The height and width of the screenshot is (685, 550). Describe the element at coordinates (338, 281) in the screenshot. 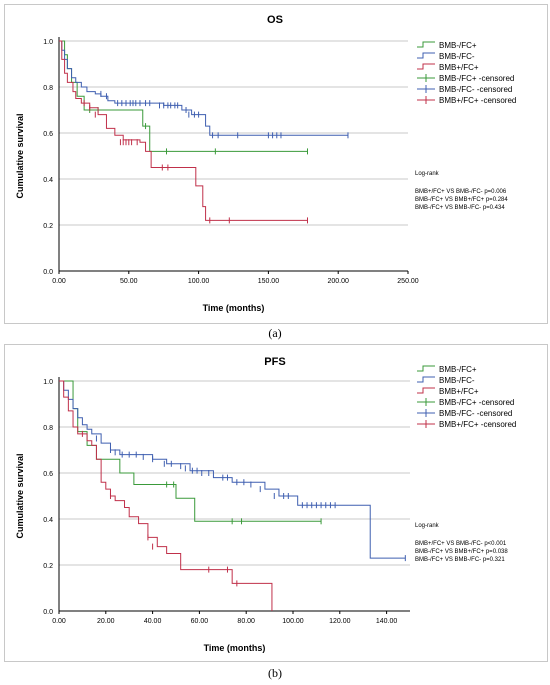

I see `x-tick-label: 200.00` at that location.